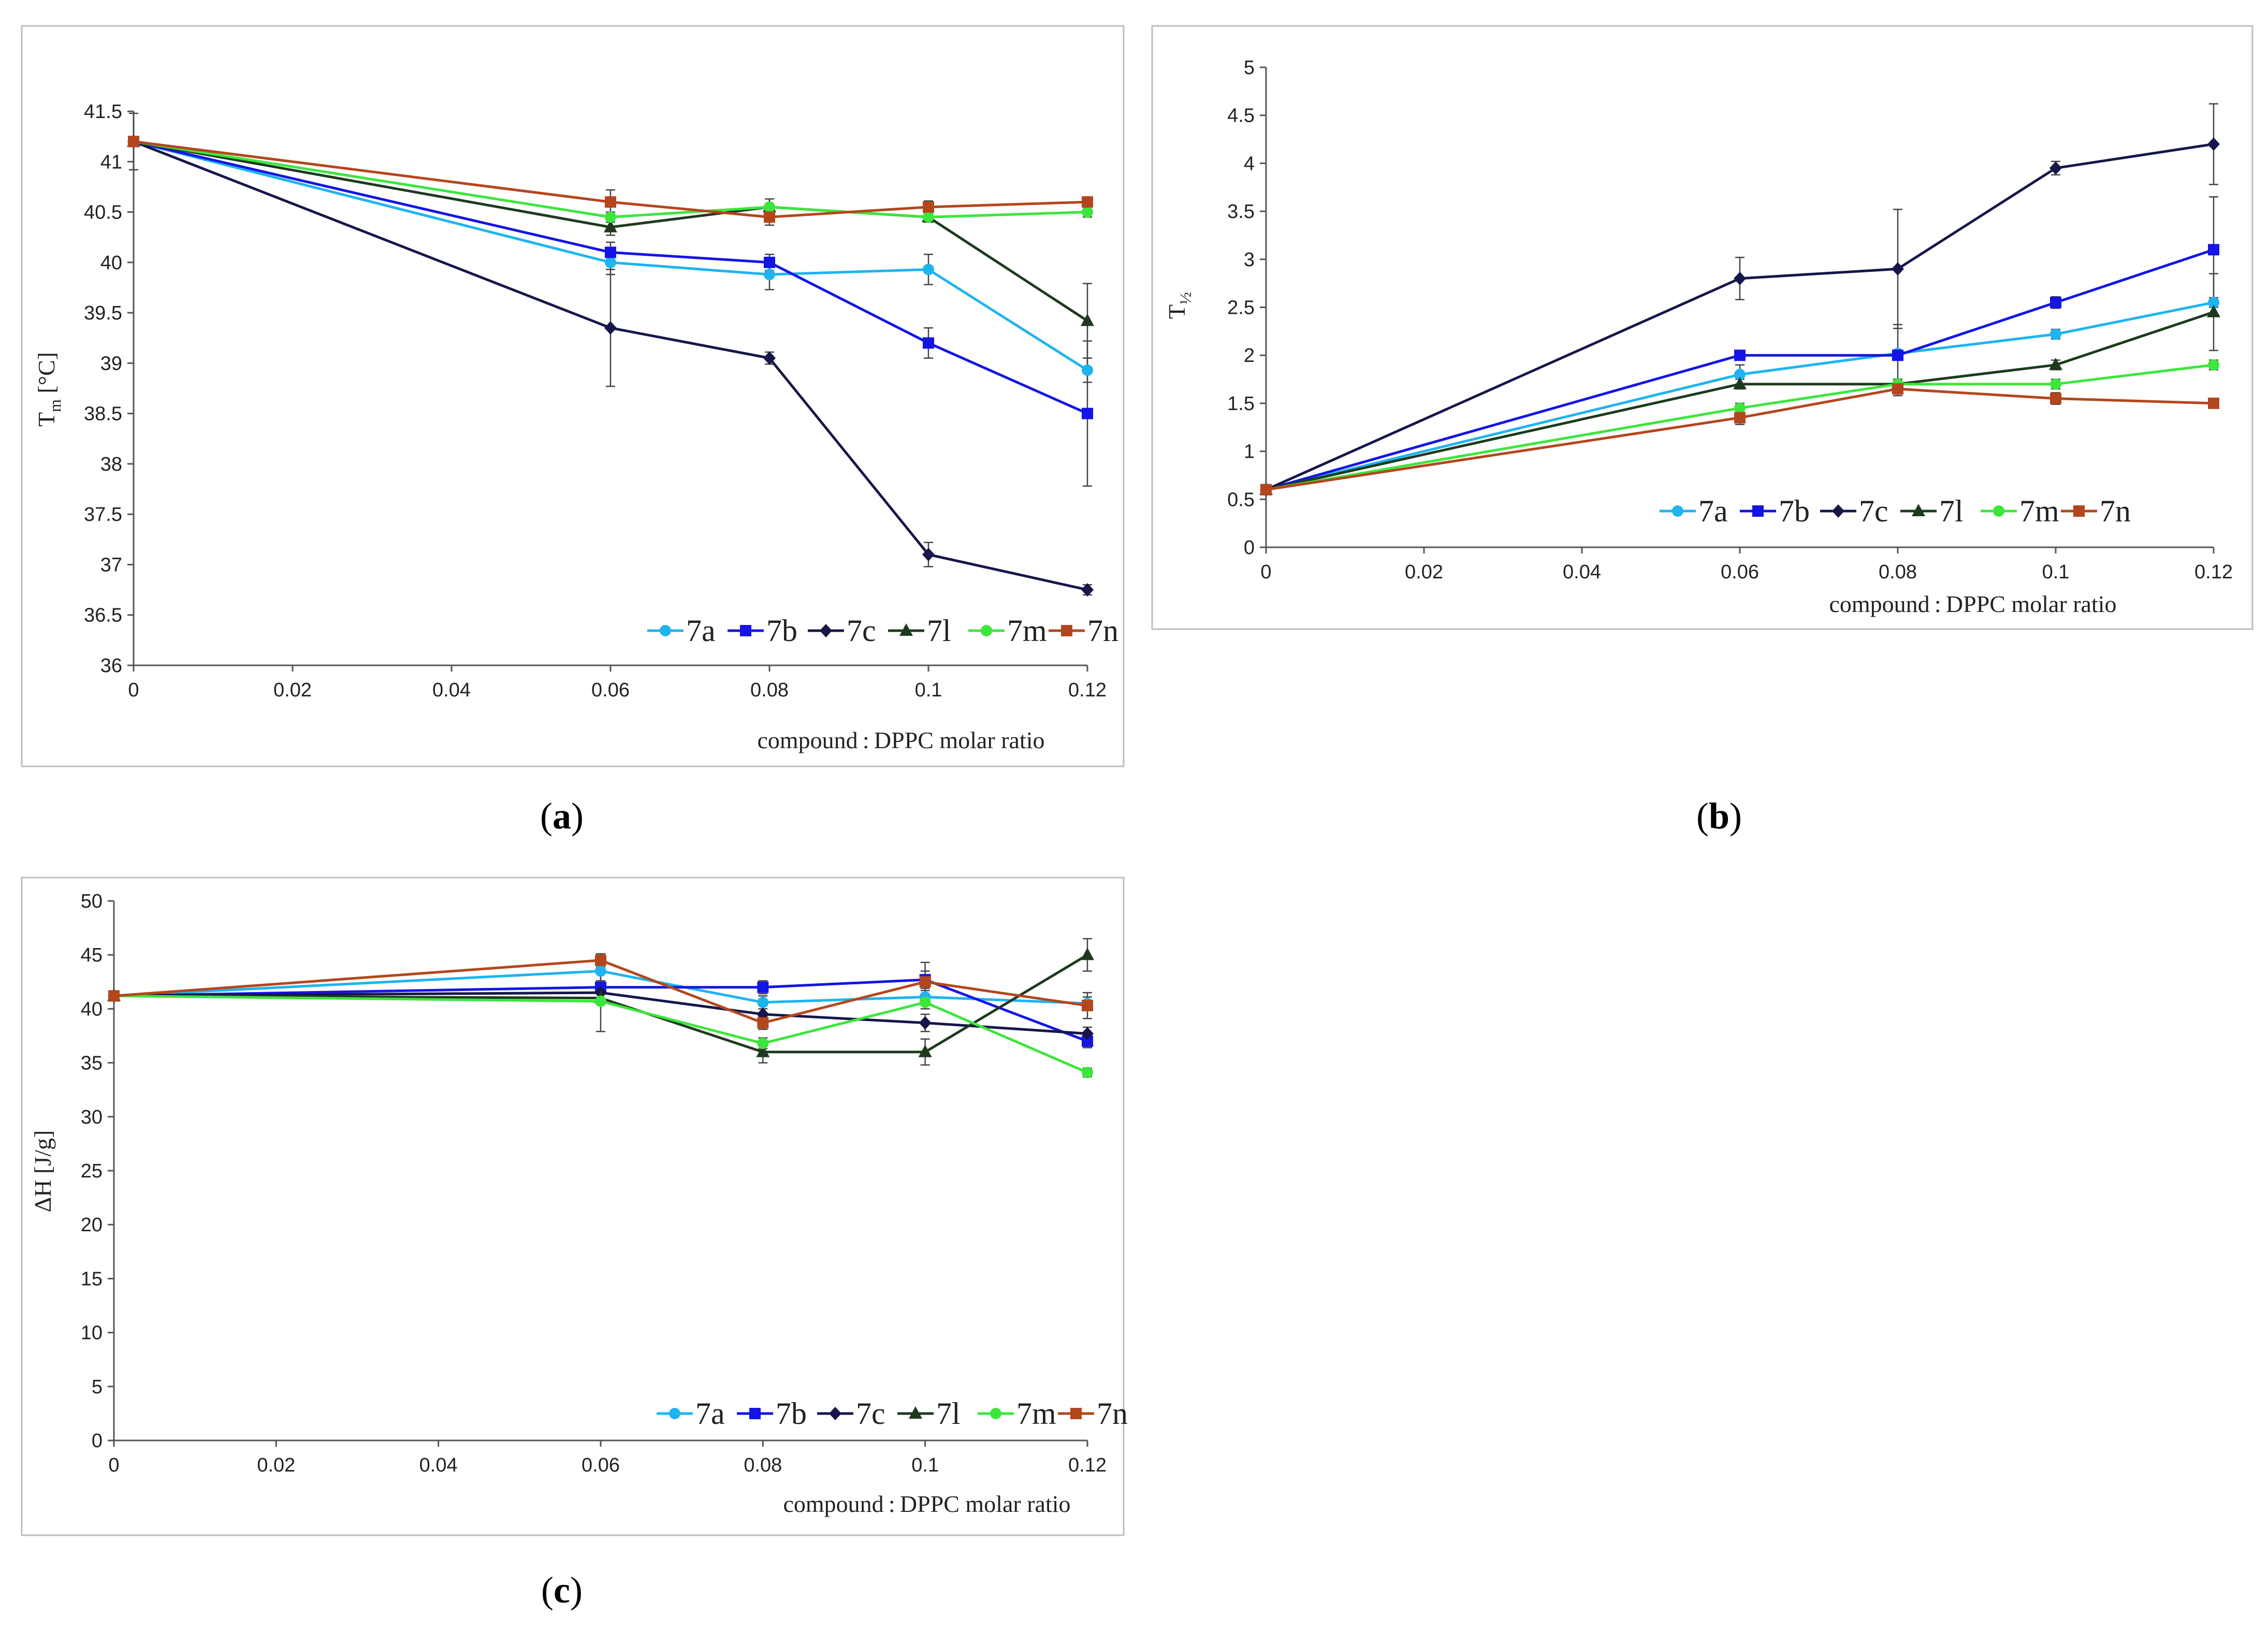 The height and width of the screenshot is (1631, 2268). What do you see at coordinates (2039, 511) in the screenshot?
I see `legend-label-7m: 7m` at bounding box center [2039, 511].